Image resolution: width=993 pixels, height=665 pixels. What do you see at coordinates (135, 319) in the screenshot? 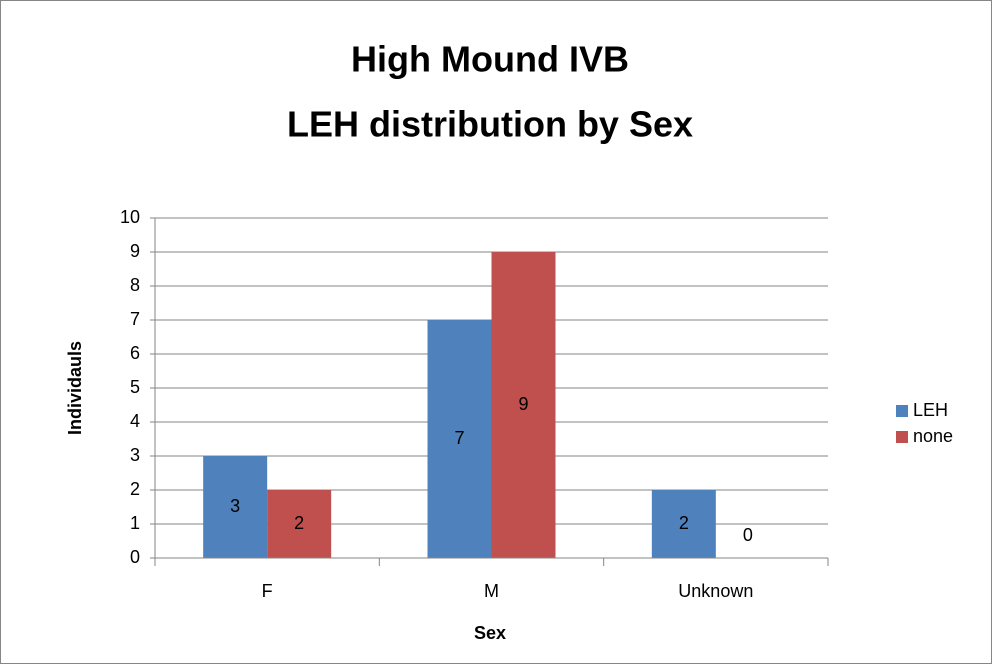
I see `y-tick-label: 7` at bounding box center [135, 319].